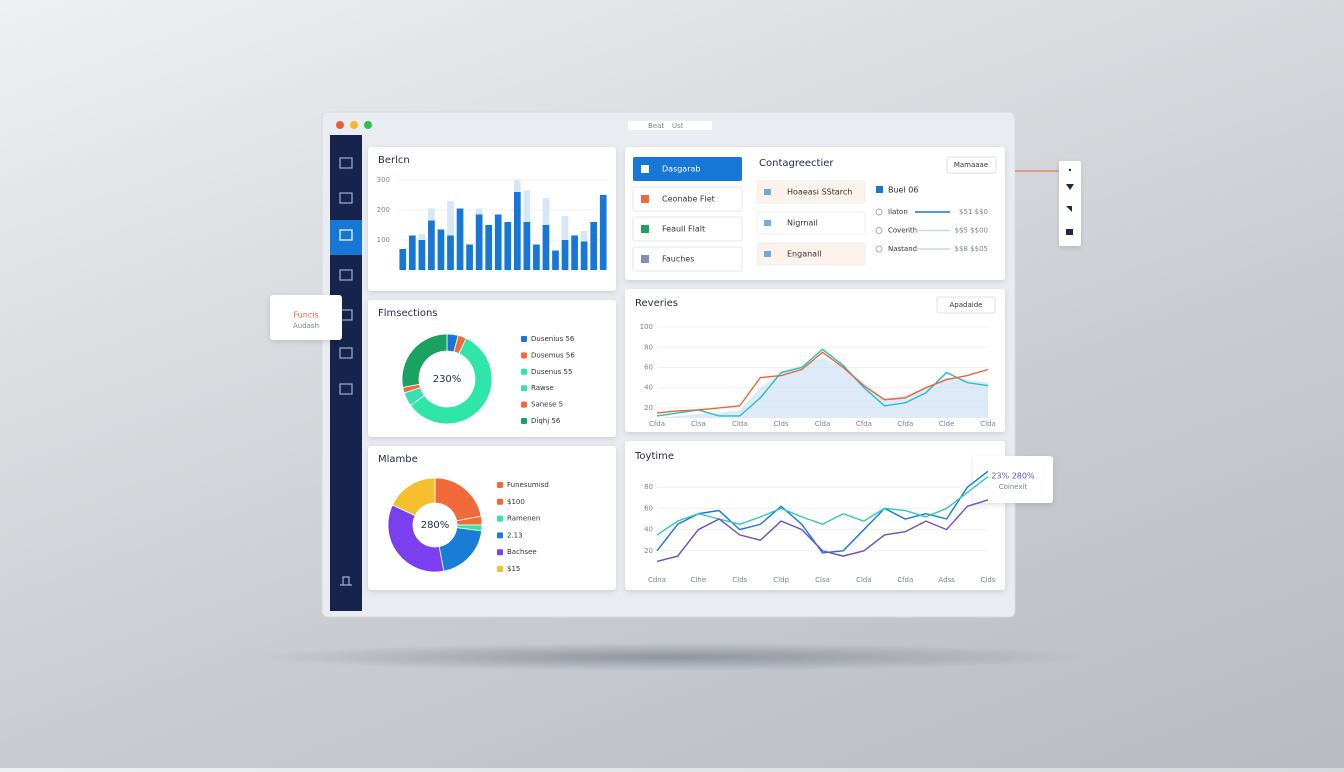  What do you see at coordinates (1013, 476) in the screenshot?
I see `tooltip-title: 23% 280%` at bounding box center [1013, 476].